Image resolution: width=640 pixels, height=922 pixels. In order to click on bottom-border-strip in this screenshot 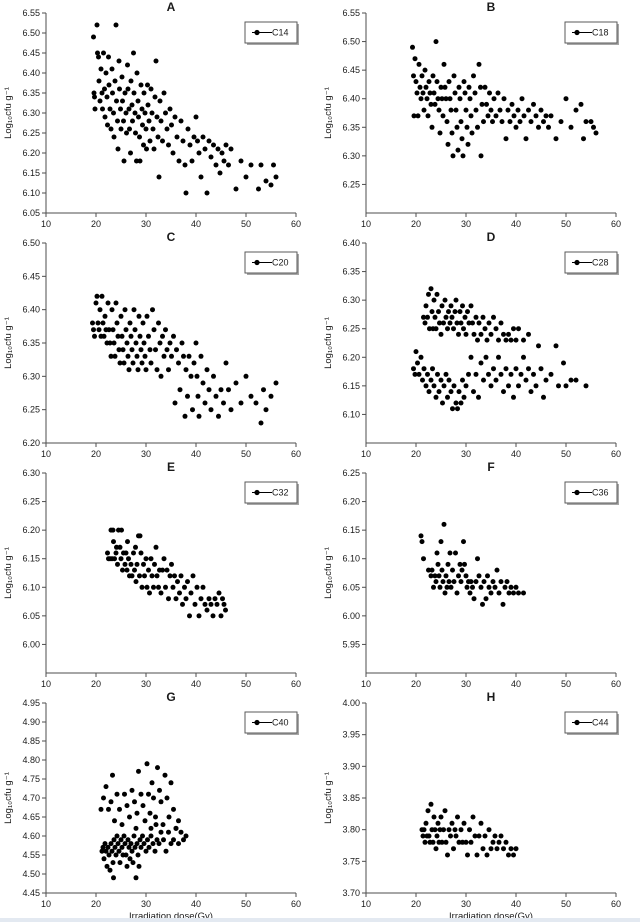, I will do `click(320, 920)`.